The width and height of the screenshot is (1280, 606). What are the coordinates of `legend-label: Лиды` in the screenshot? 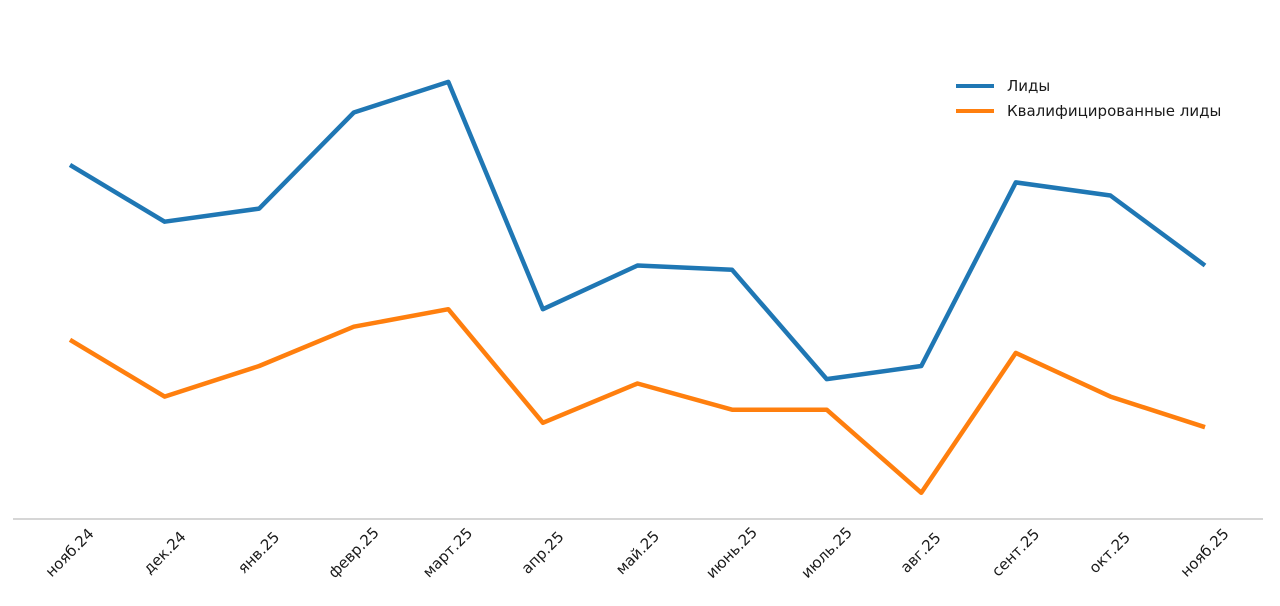 It's located at (1029, 85).